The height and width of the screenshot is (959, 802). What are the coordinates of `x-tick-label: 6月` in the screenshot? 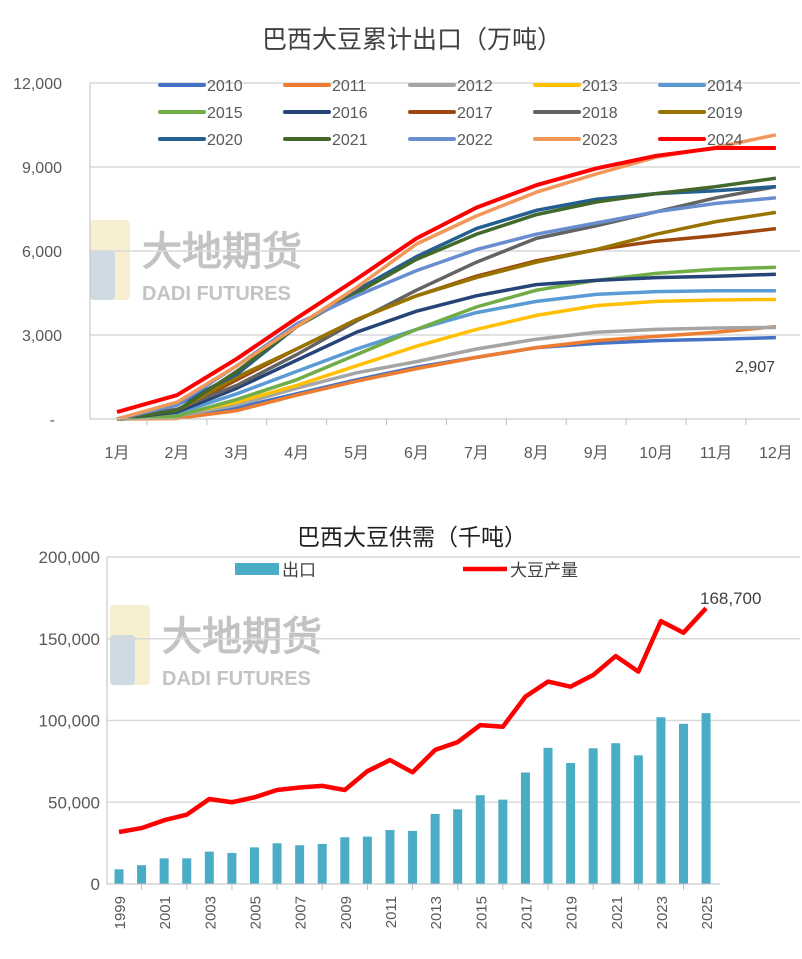 It's located at (416, 453).